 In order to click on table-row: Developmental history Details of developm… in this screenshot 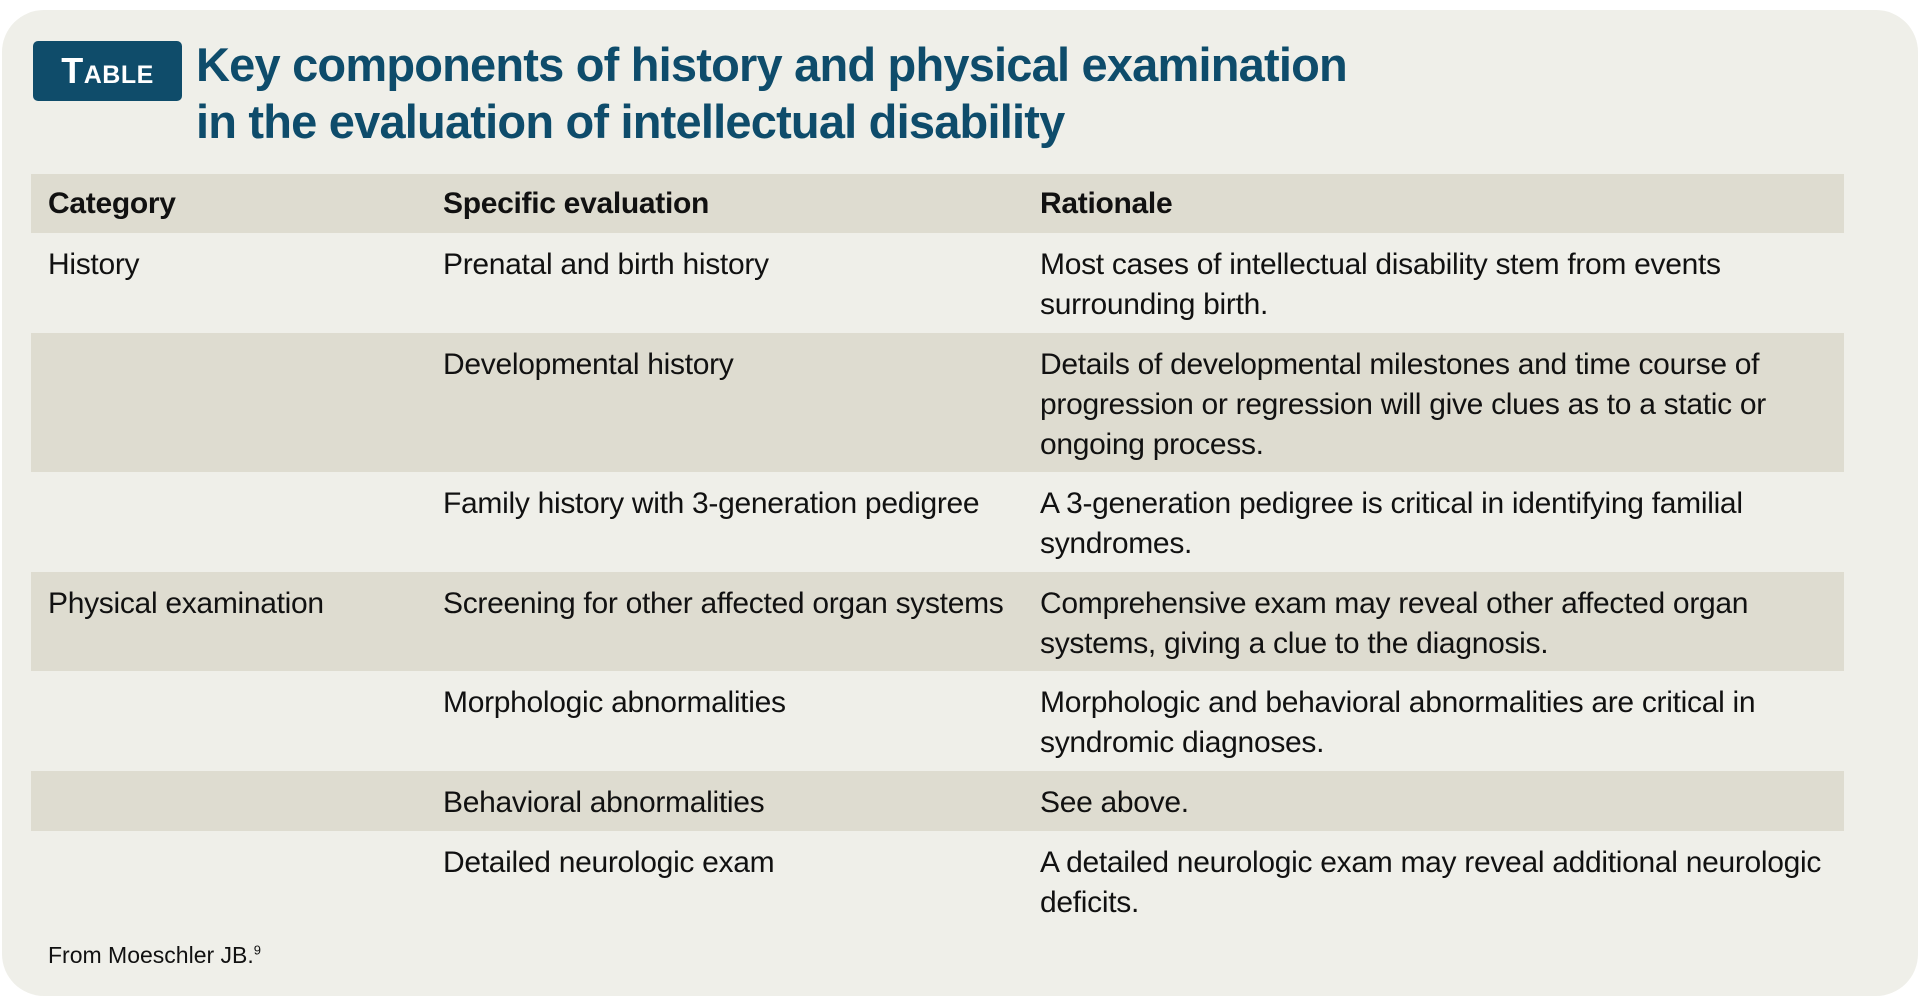, I will do `click(937, 402)`.